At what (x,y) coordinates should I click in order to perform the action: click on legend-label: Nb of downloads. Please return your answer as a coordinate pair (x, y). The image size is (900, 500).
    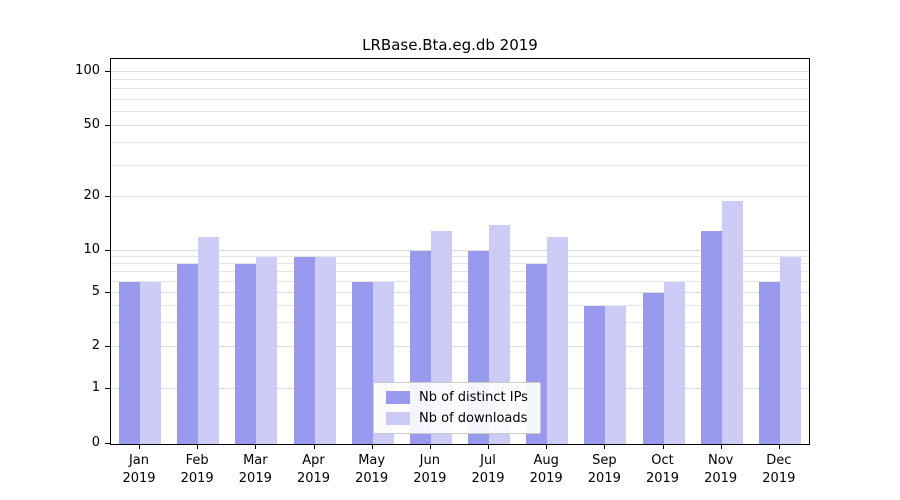
    Looking at the image, I should click on (473, 418).